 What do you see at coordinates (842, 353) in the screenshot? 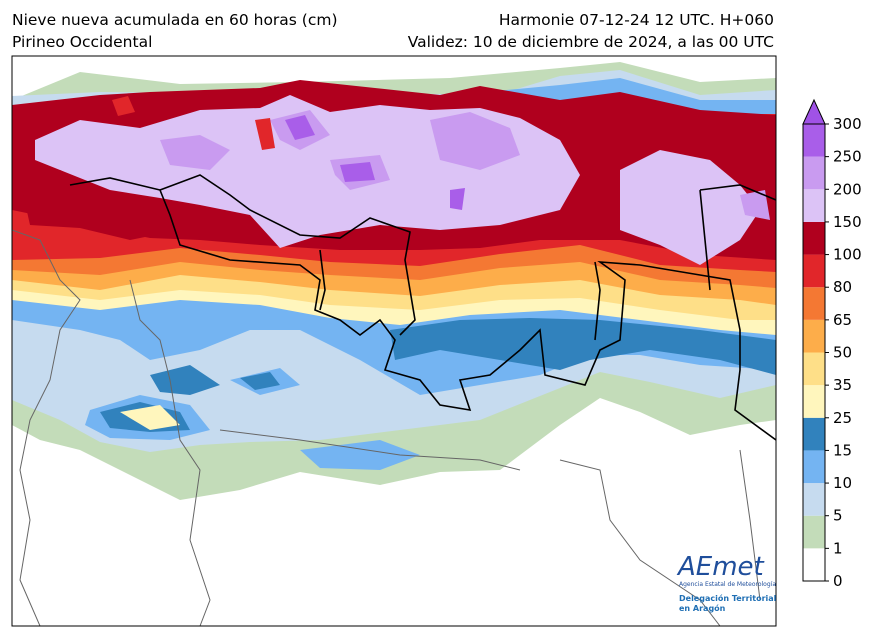
I see `colorbar-label: 50` at bounding box center [842, 353].